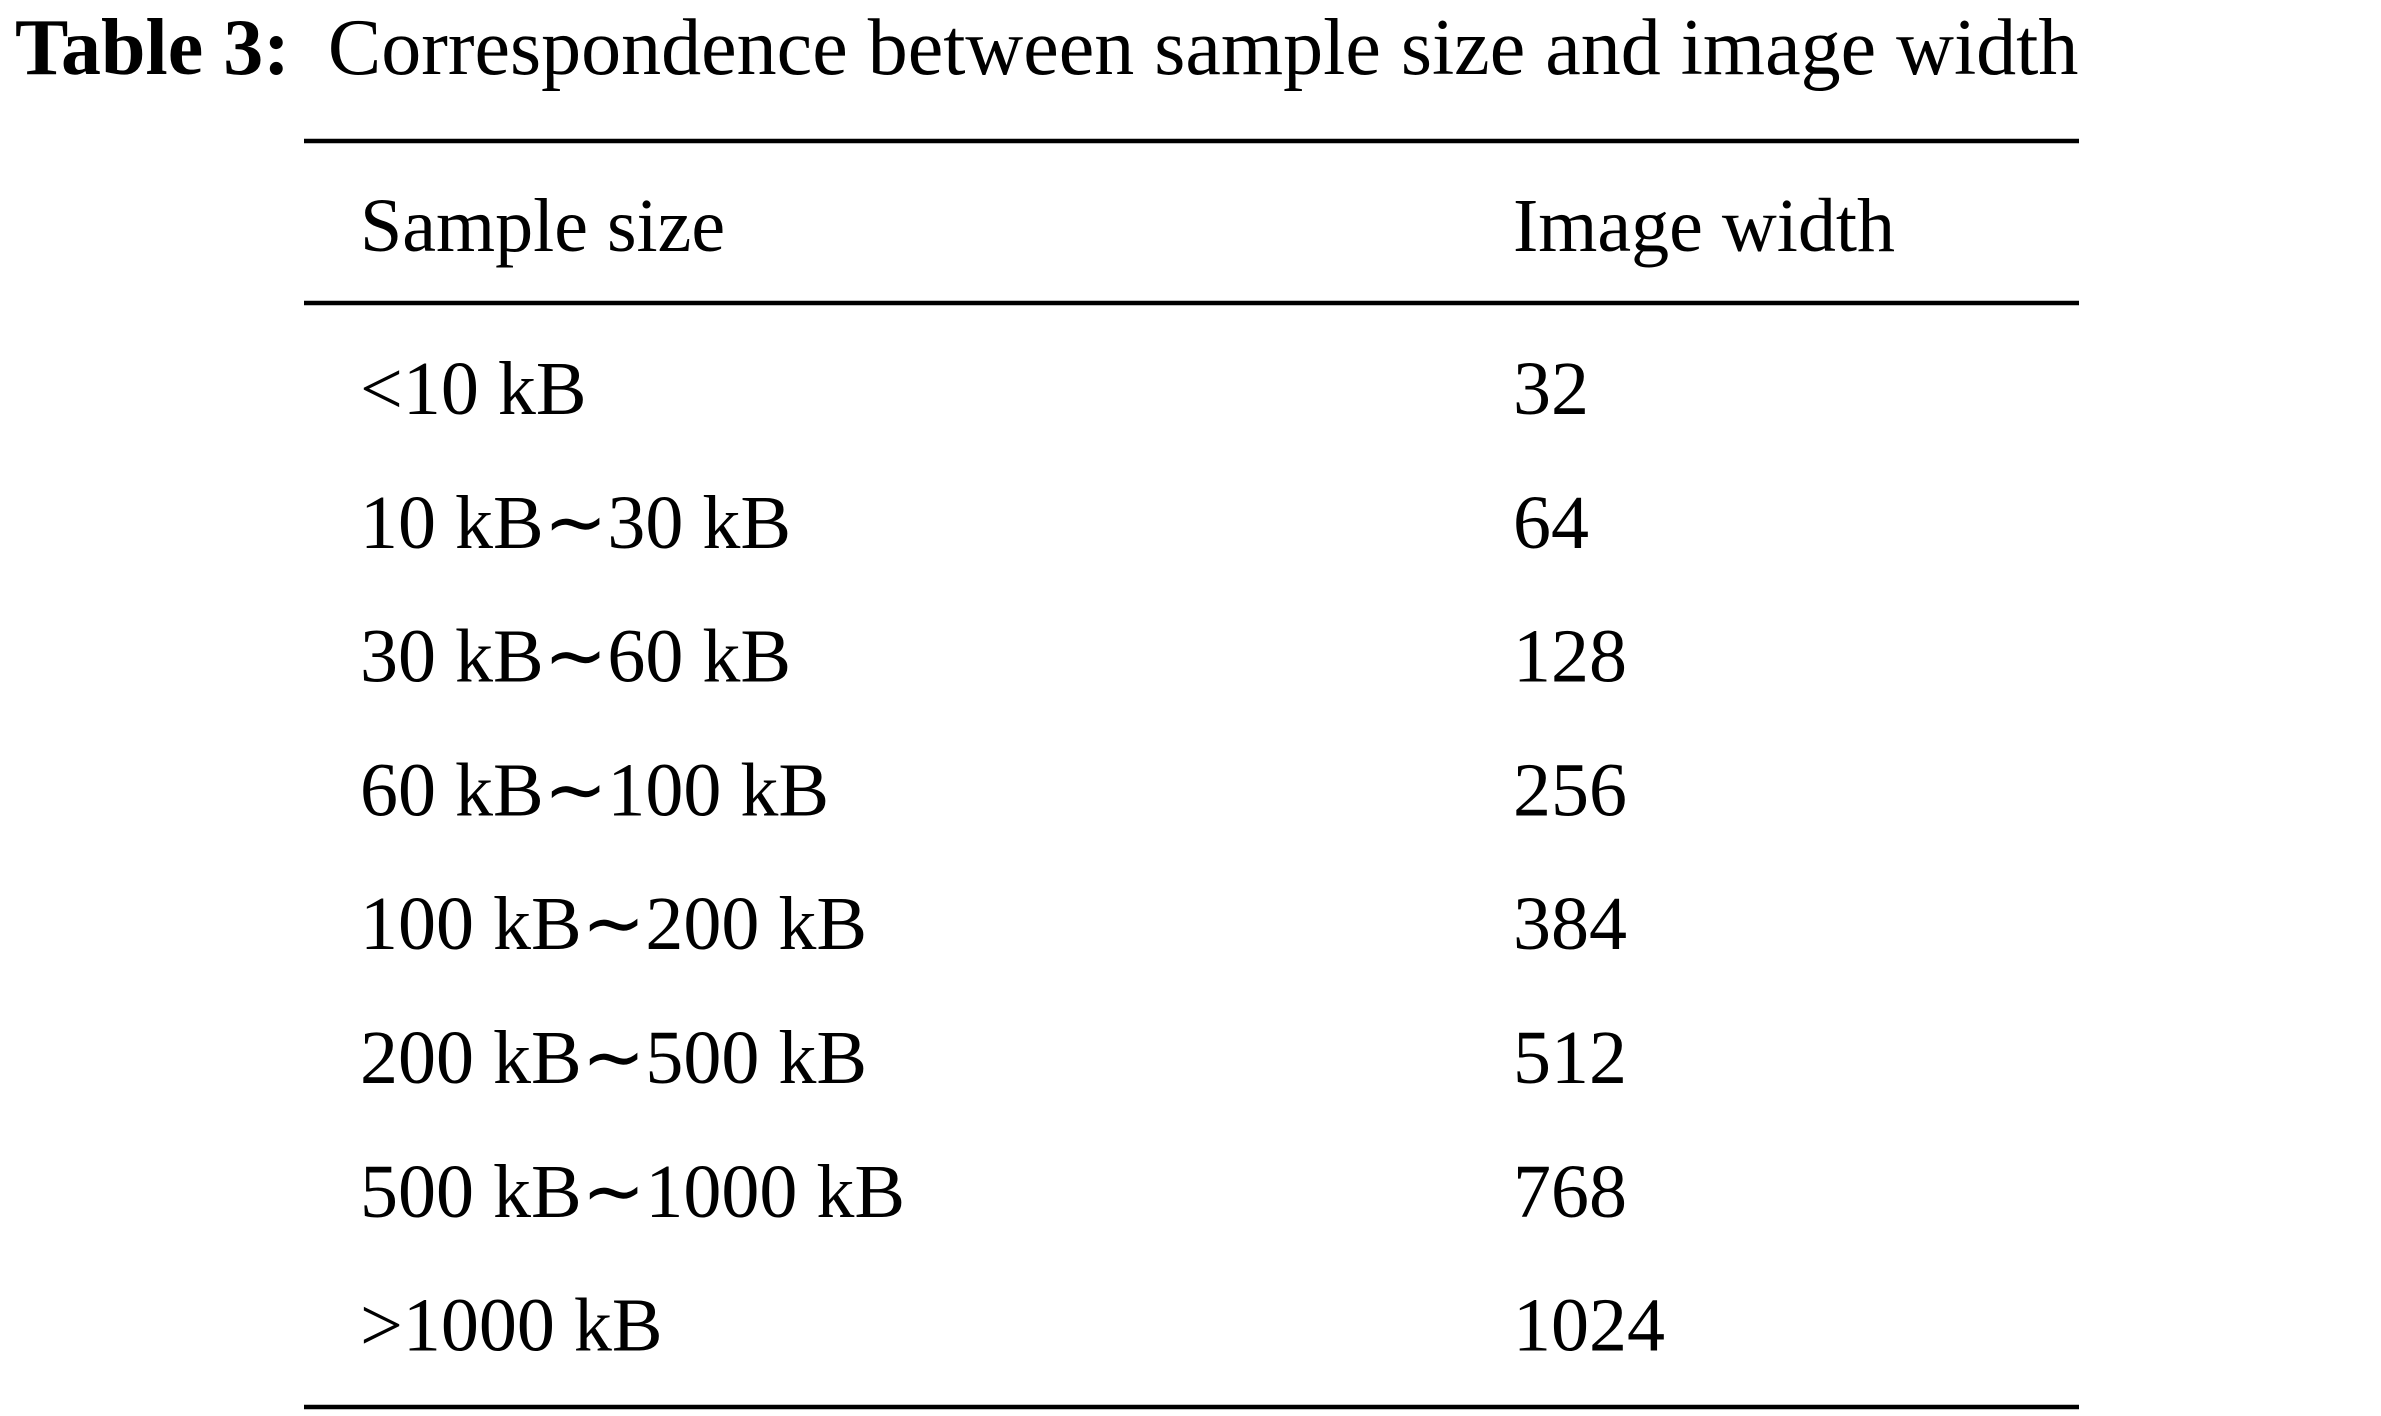  I want to click on table-cell: 100 kB∼200 kB, so click(613, 924).